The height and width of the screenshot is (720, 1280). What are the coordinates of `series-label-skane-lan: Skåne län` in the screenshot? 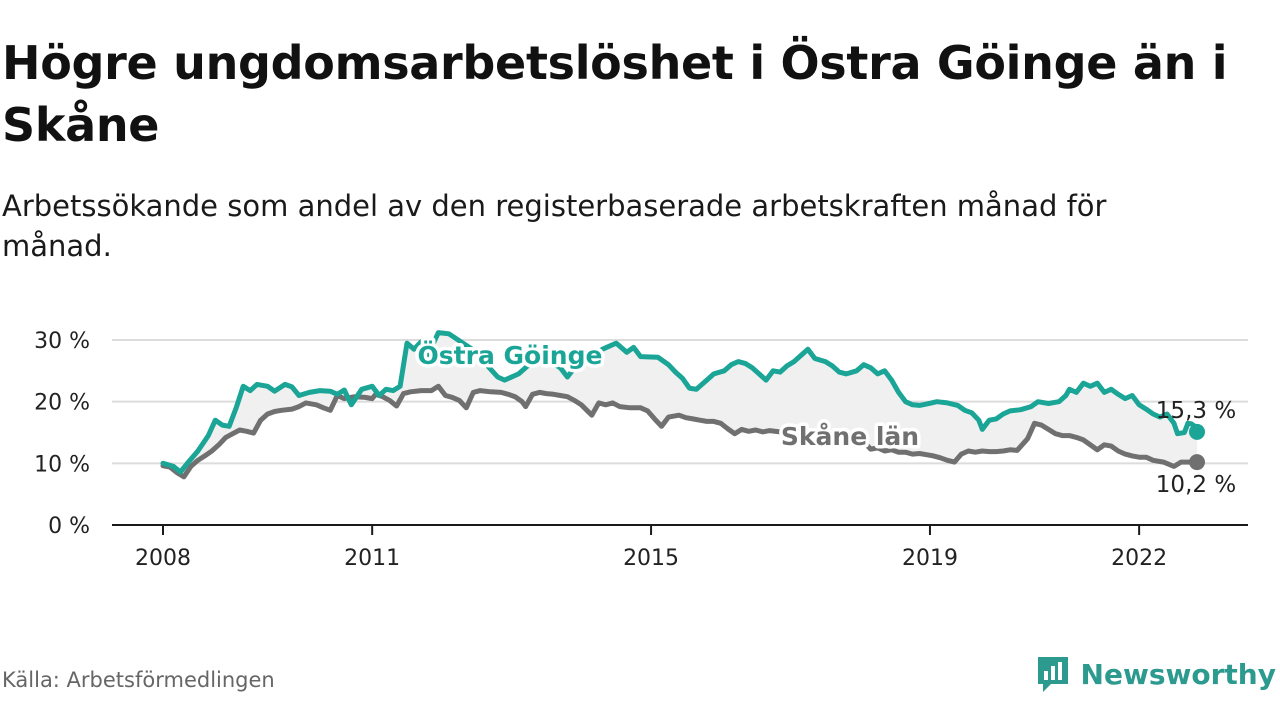 It's located at (850, 436).